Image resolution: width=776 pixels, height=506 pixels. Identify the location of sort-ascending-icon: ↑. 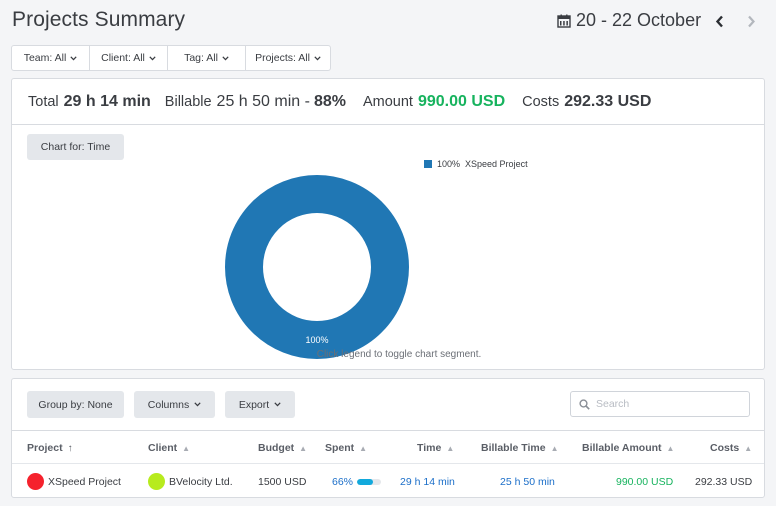
(70, 448).